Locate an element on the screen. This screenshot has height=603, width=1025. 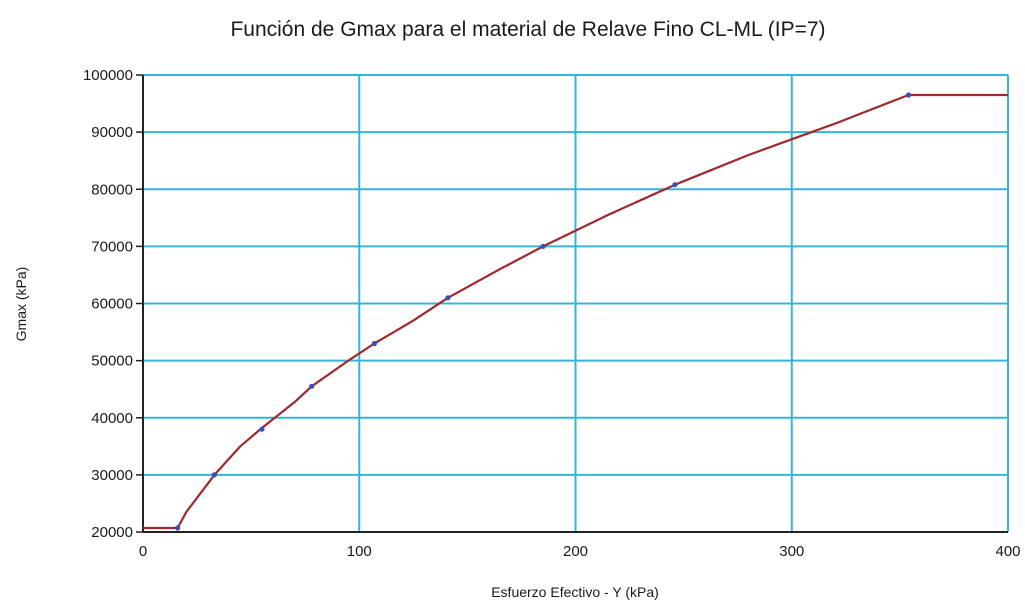
x-tick-label: 0 is located at coordinates (143, 551).